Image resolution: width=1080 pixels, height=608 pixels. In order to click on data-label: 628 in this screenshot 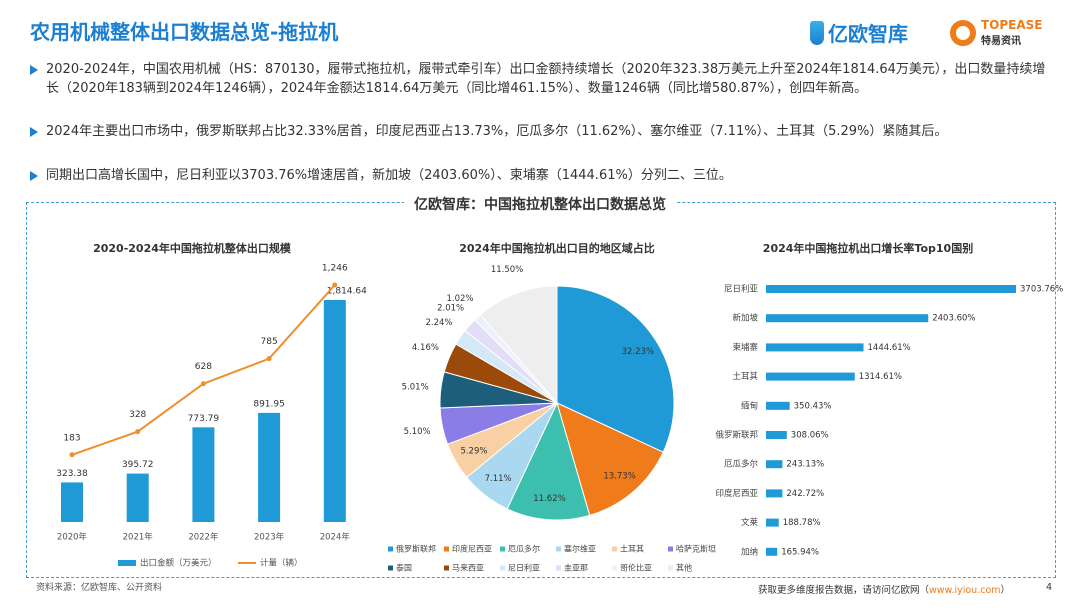, I will do `click(203, 367)`.